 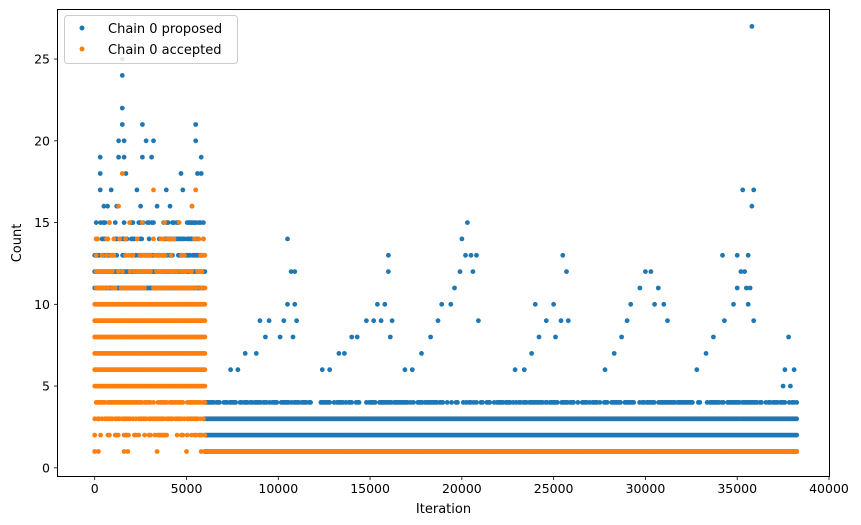 I want to click on legend-label-proposed: Chain 0 proposed, so click(x=165, y=29).